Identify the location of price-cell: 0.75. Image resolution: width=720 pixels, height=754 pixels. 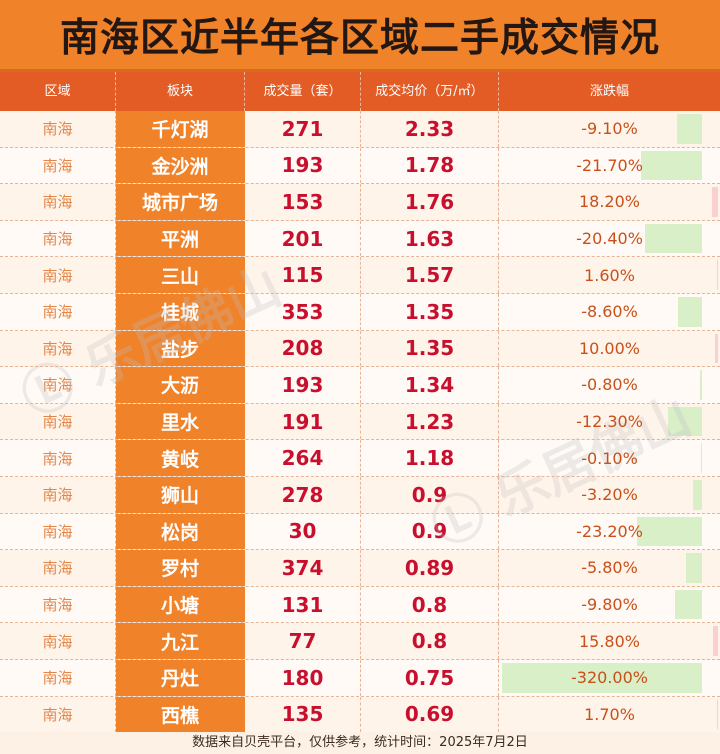
(430, 677).